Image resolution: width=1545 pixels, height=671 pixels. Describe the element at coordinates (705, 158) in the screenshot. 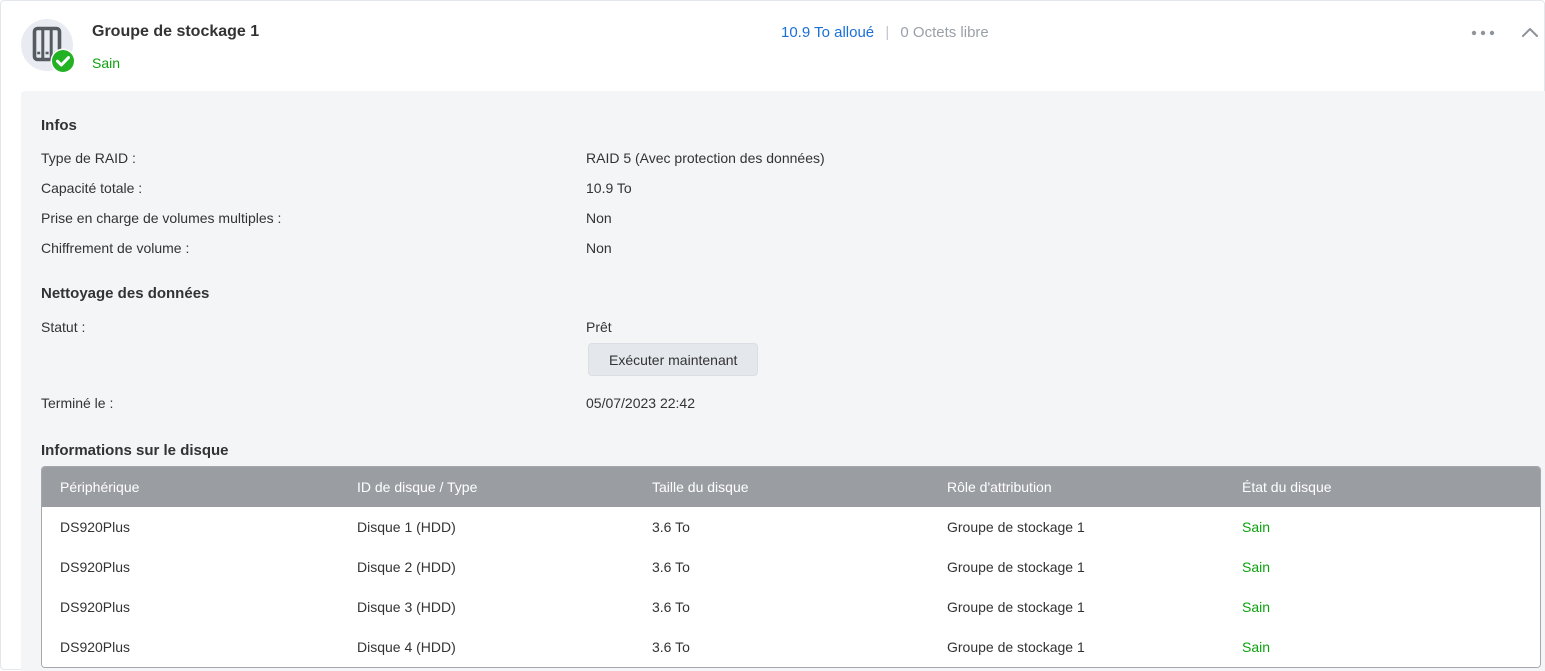

I see `value: RAID 5 (Avec protection des données)` at that location.